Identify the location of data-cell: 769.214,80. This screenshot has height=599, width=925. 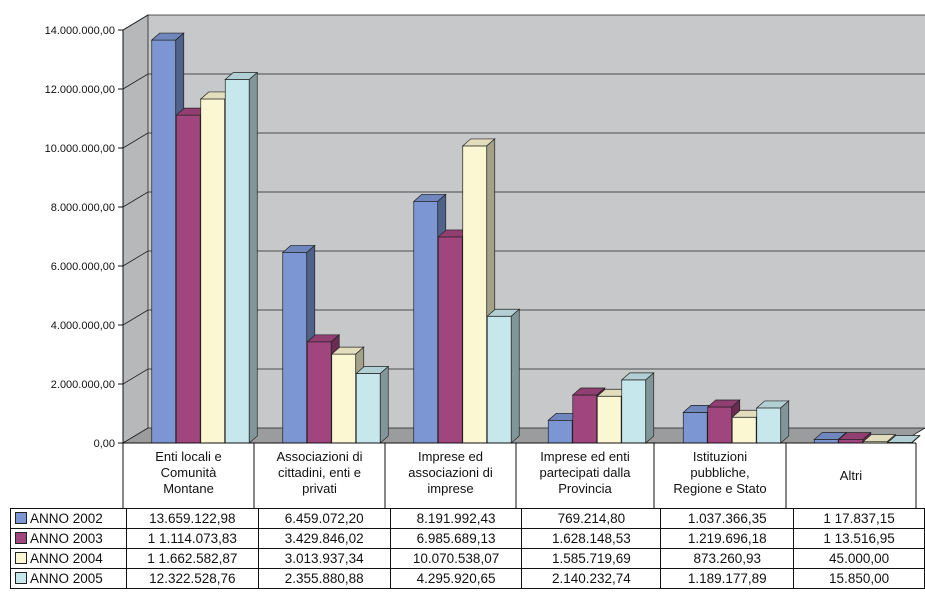
(591, 518).